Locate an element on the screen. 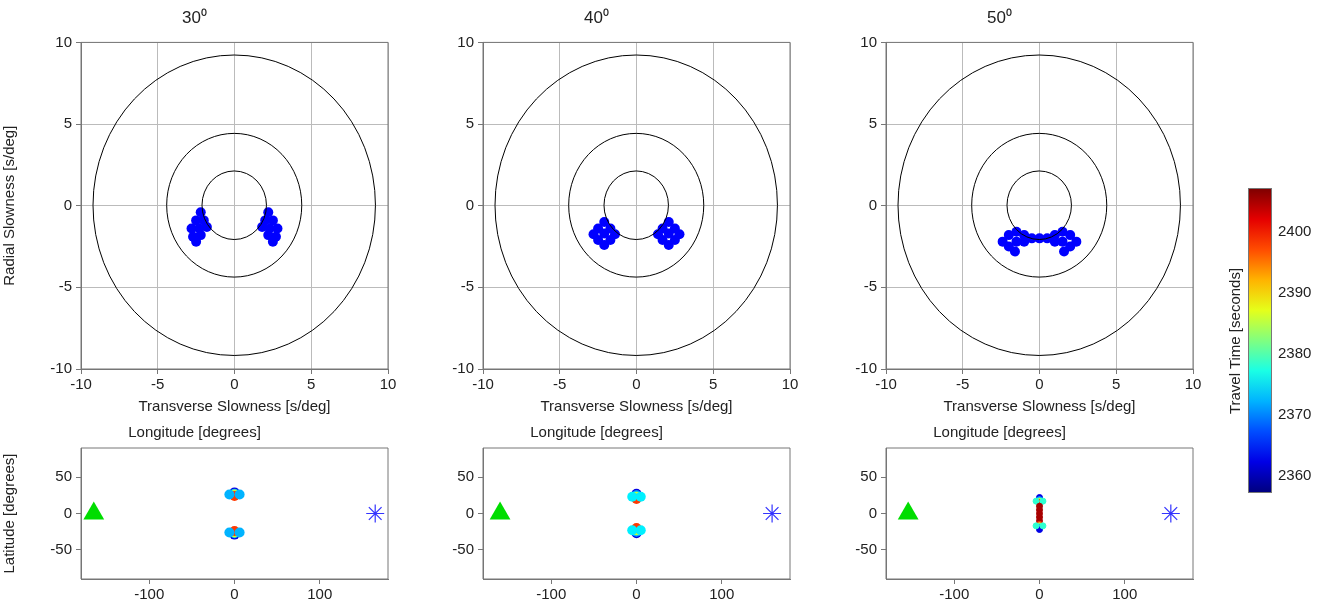 The width and height of the screenshot is (1326, 606). chart-title: 40⁰ is located at coordinates (596, 17).